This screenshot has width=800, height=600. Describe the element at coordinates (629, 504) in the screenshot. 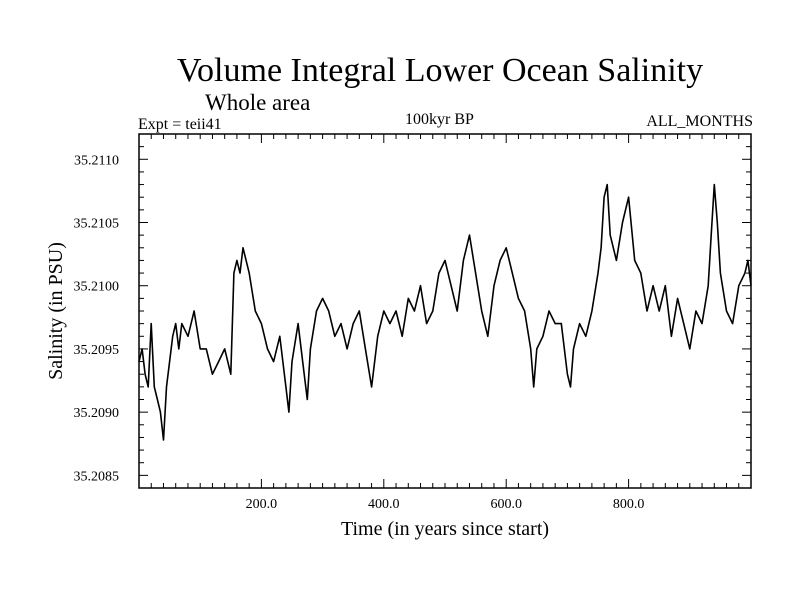

I see `x-tick-label: 800.0` at that location.